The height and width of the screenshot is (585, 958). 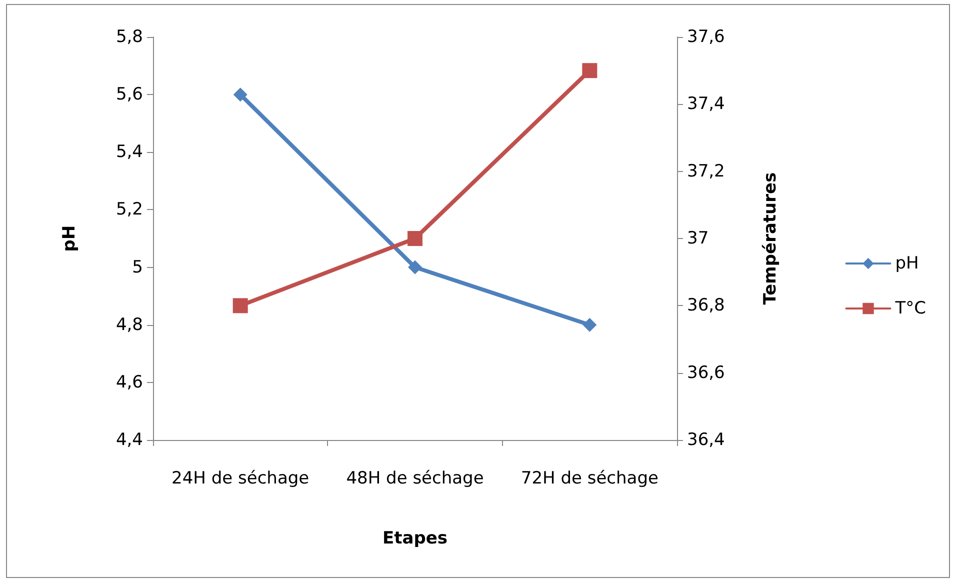 I want to click on y2-tick-label: 36,8, so click(x=706, y=306).